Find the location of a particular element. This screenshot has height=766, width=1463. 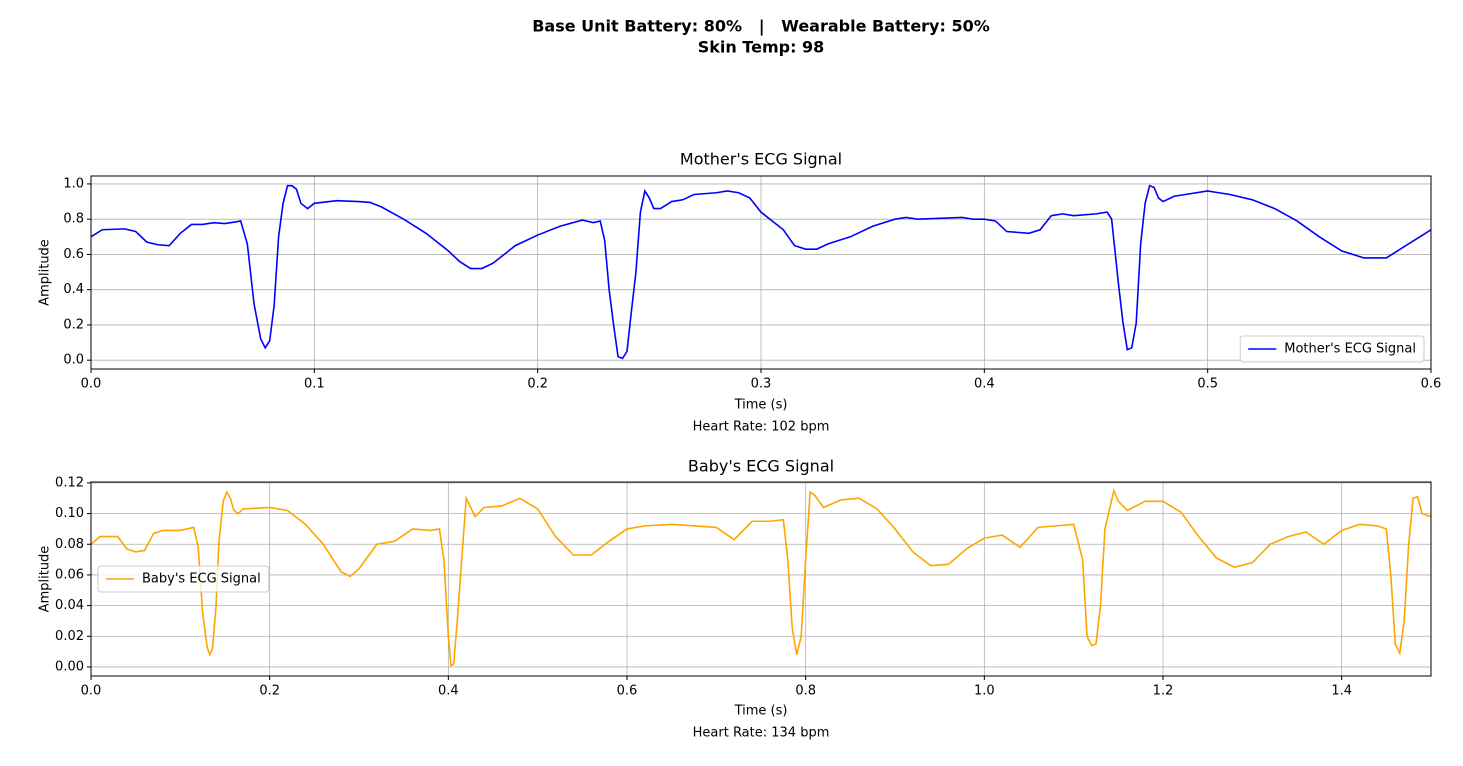

legend: Baby's ECG Signal is located at coordinates (183, 579).